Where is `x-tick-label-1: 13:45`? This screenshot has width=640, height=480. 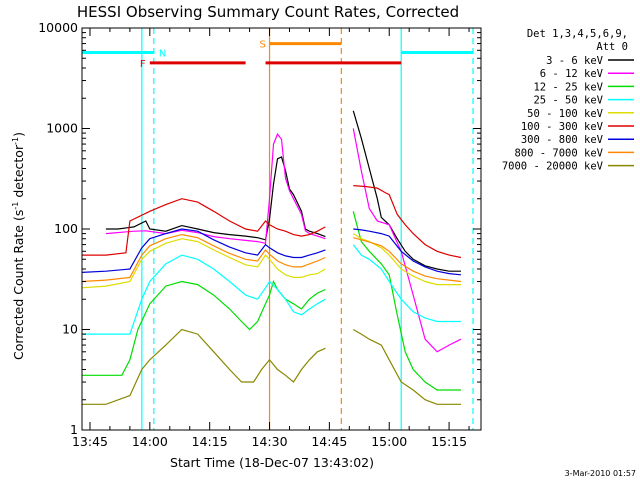 x-tick-label-1: 13:45 is located at coordinates (90, 441).